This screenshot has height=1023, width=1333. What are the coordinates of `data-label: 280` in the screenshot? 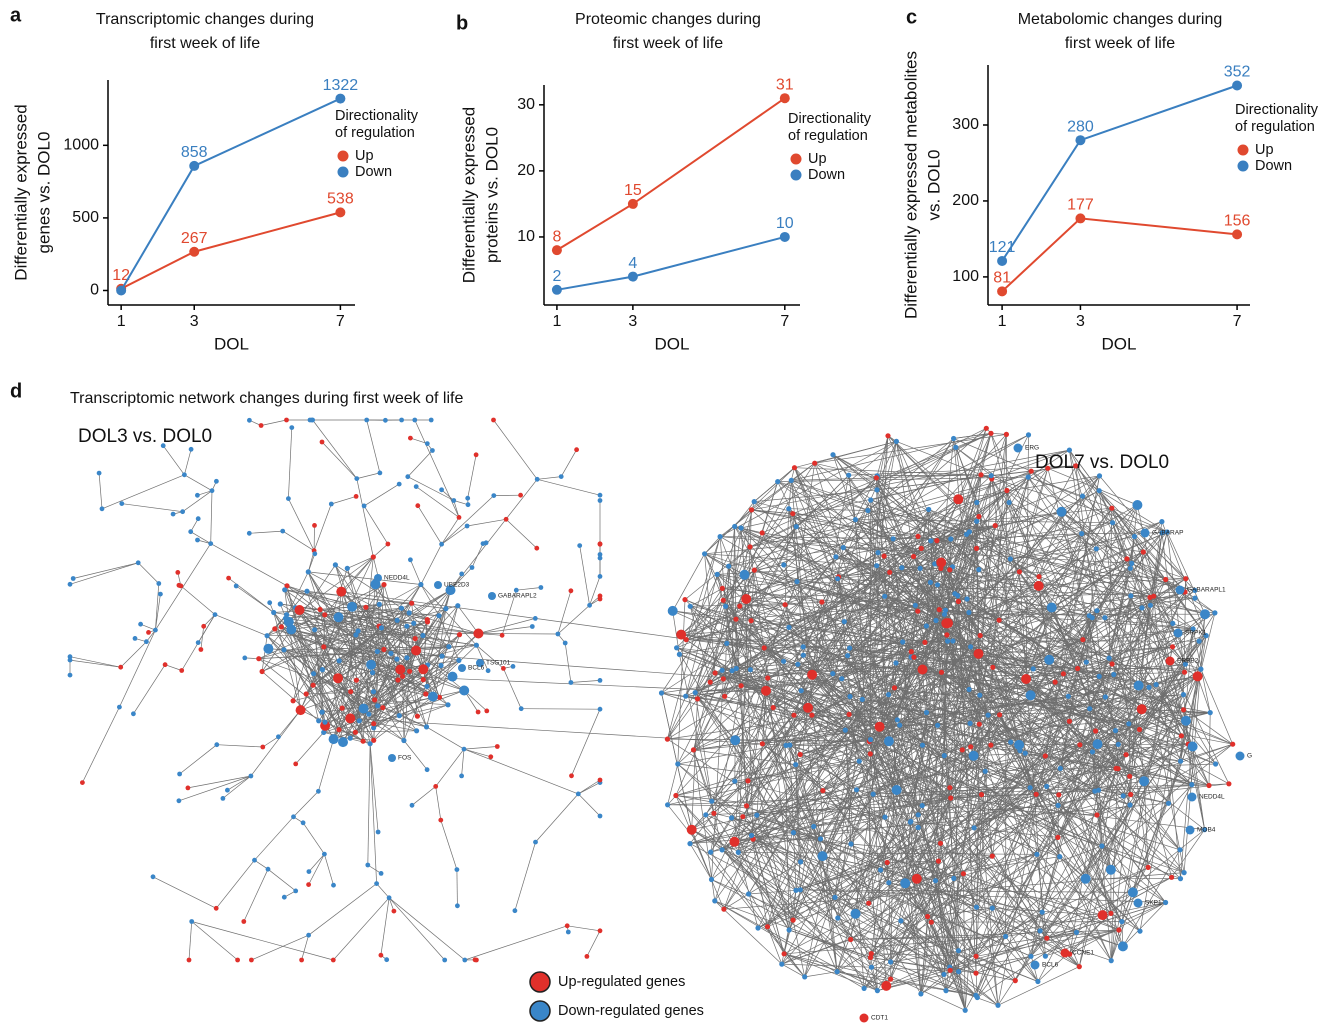 It's located at (1080, 126).